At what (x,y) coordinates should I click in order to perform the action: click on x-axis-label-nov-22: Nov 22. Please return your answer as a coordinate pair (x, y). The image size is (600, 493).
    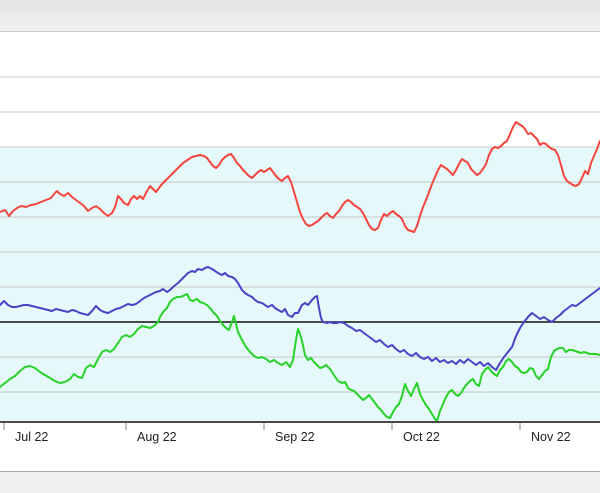
    Looking at the image, I should click on (551, 437).